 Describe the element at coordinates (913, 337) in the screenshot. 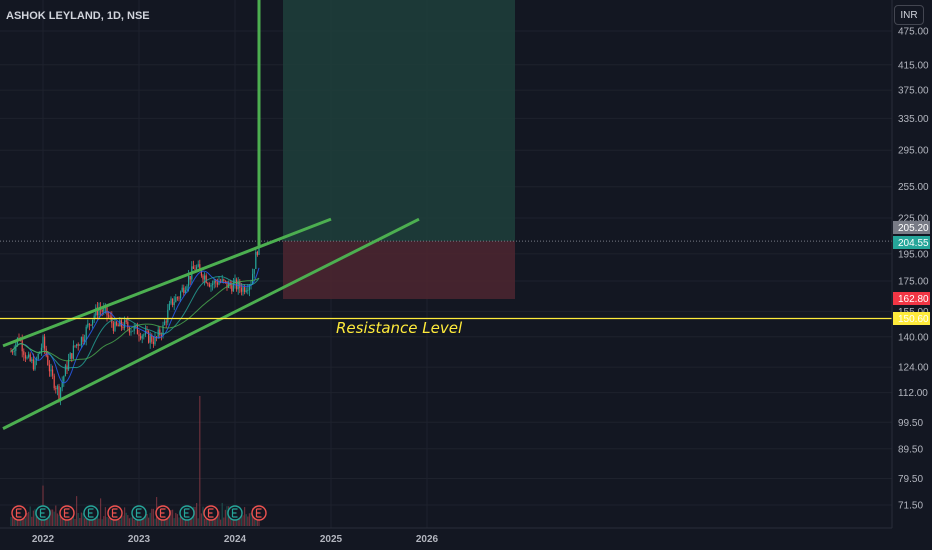

I see `price-tick-label: 140.00` at that location.